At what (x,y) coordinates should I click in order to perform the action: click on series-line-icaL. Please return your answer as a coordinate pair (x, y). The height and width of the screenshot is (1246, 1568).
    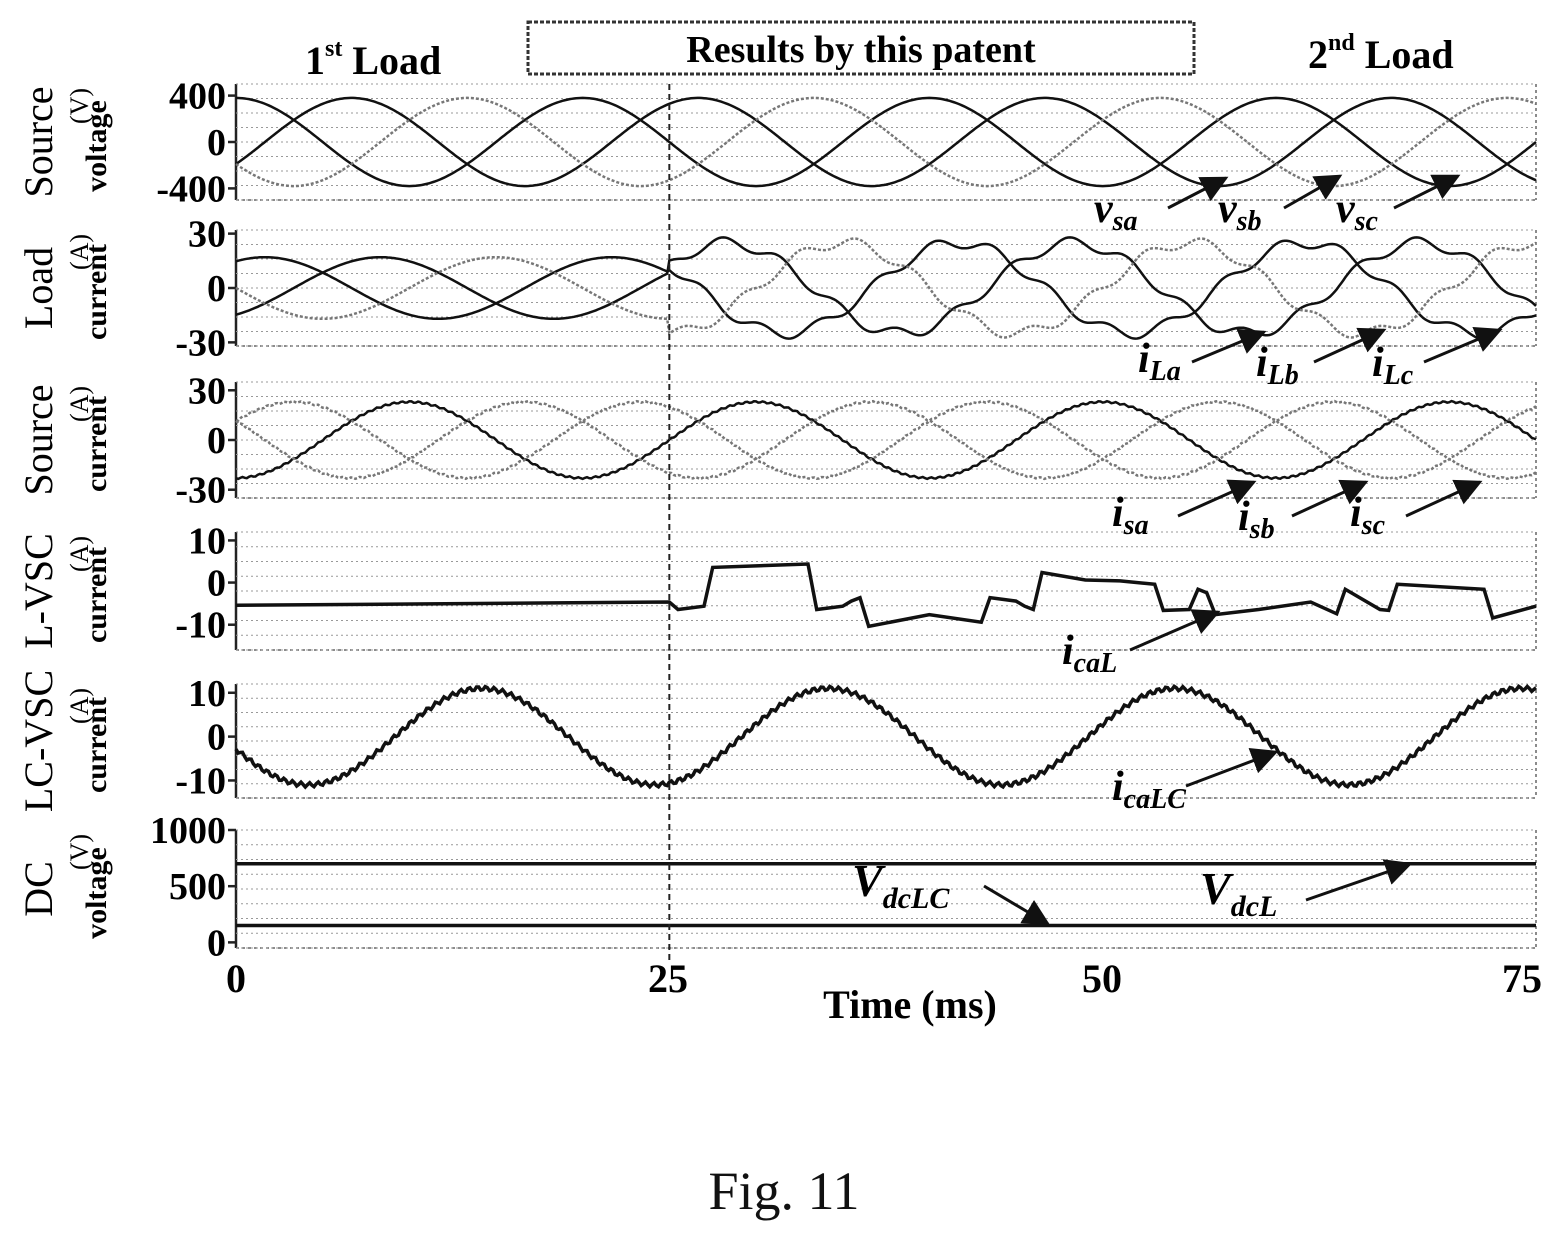
    Looking at the image, I should click on (886, 595).